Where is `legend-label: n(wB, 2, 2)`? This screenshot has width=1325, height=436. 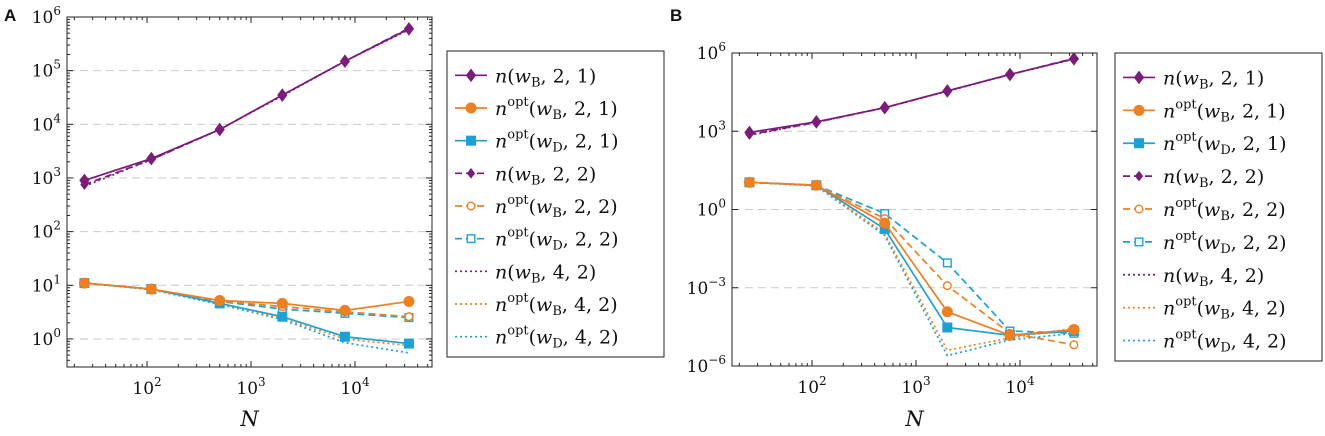
legend-label: n(wB, 2, 2) is located at coordinates (1213, 178).